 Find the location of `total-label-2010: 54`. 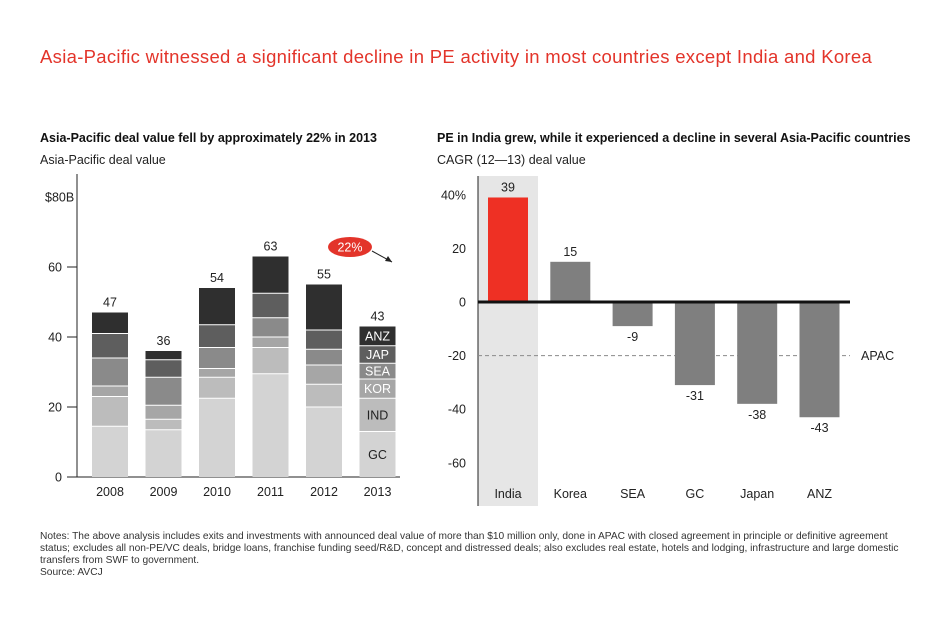

total-label-2010: 54 is located at coordinates (217, 278).